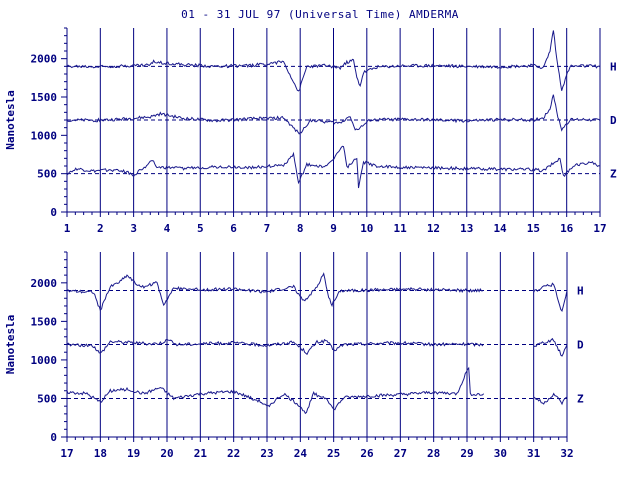  What do you see at coordinates (401, 228) in the screenshot?
I see `x-tick-label: 11` at bounding box center [401, 228].